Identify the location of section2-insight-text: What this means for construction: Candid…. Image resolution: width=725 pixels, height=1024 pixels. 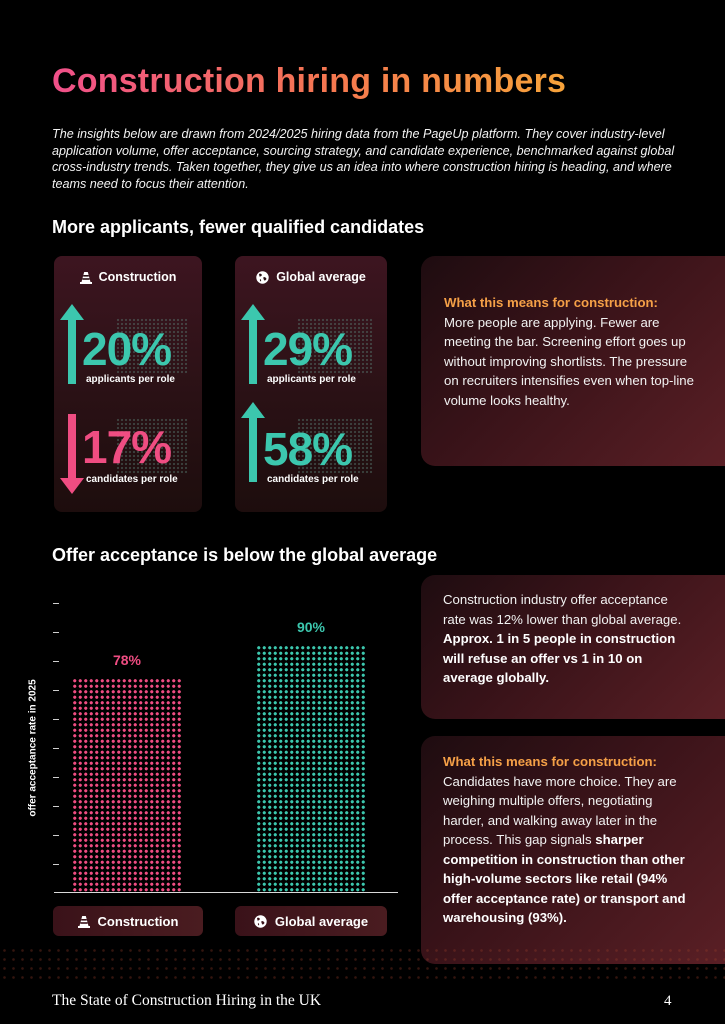
(569, 840).